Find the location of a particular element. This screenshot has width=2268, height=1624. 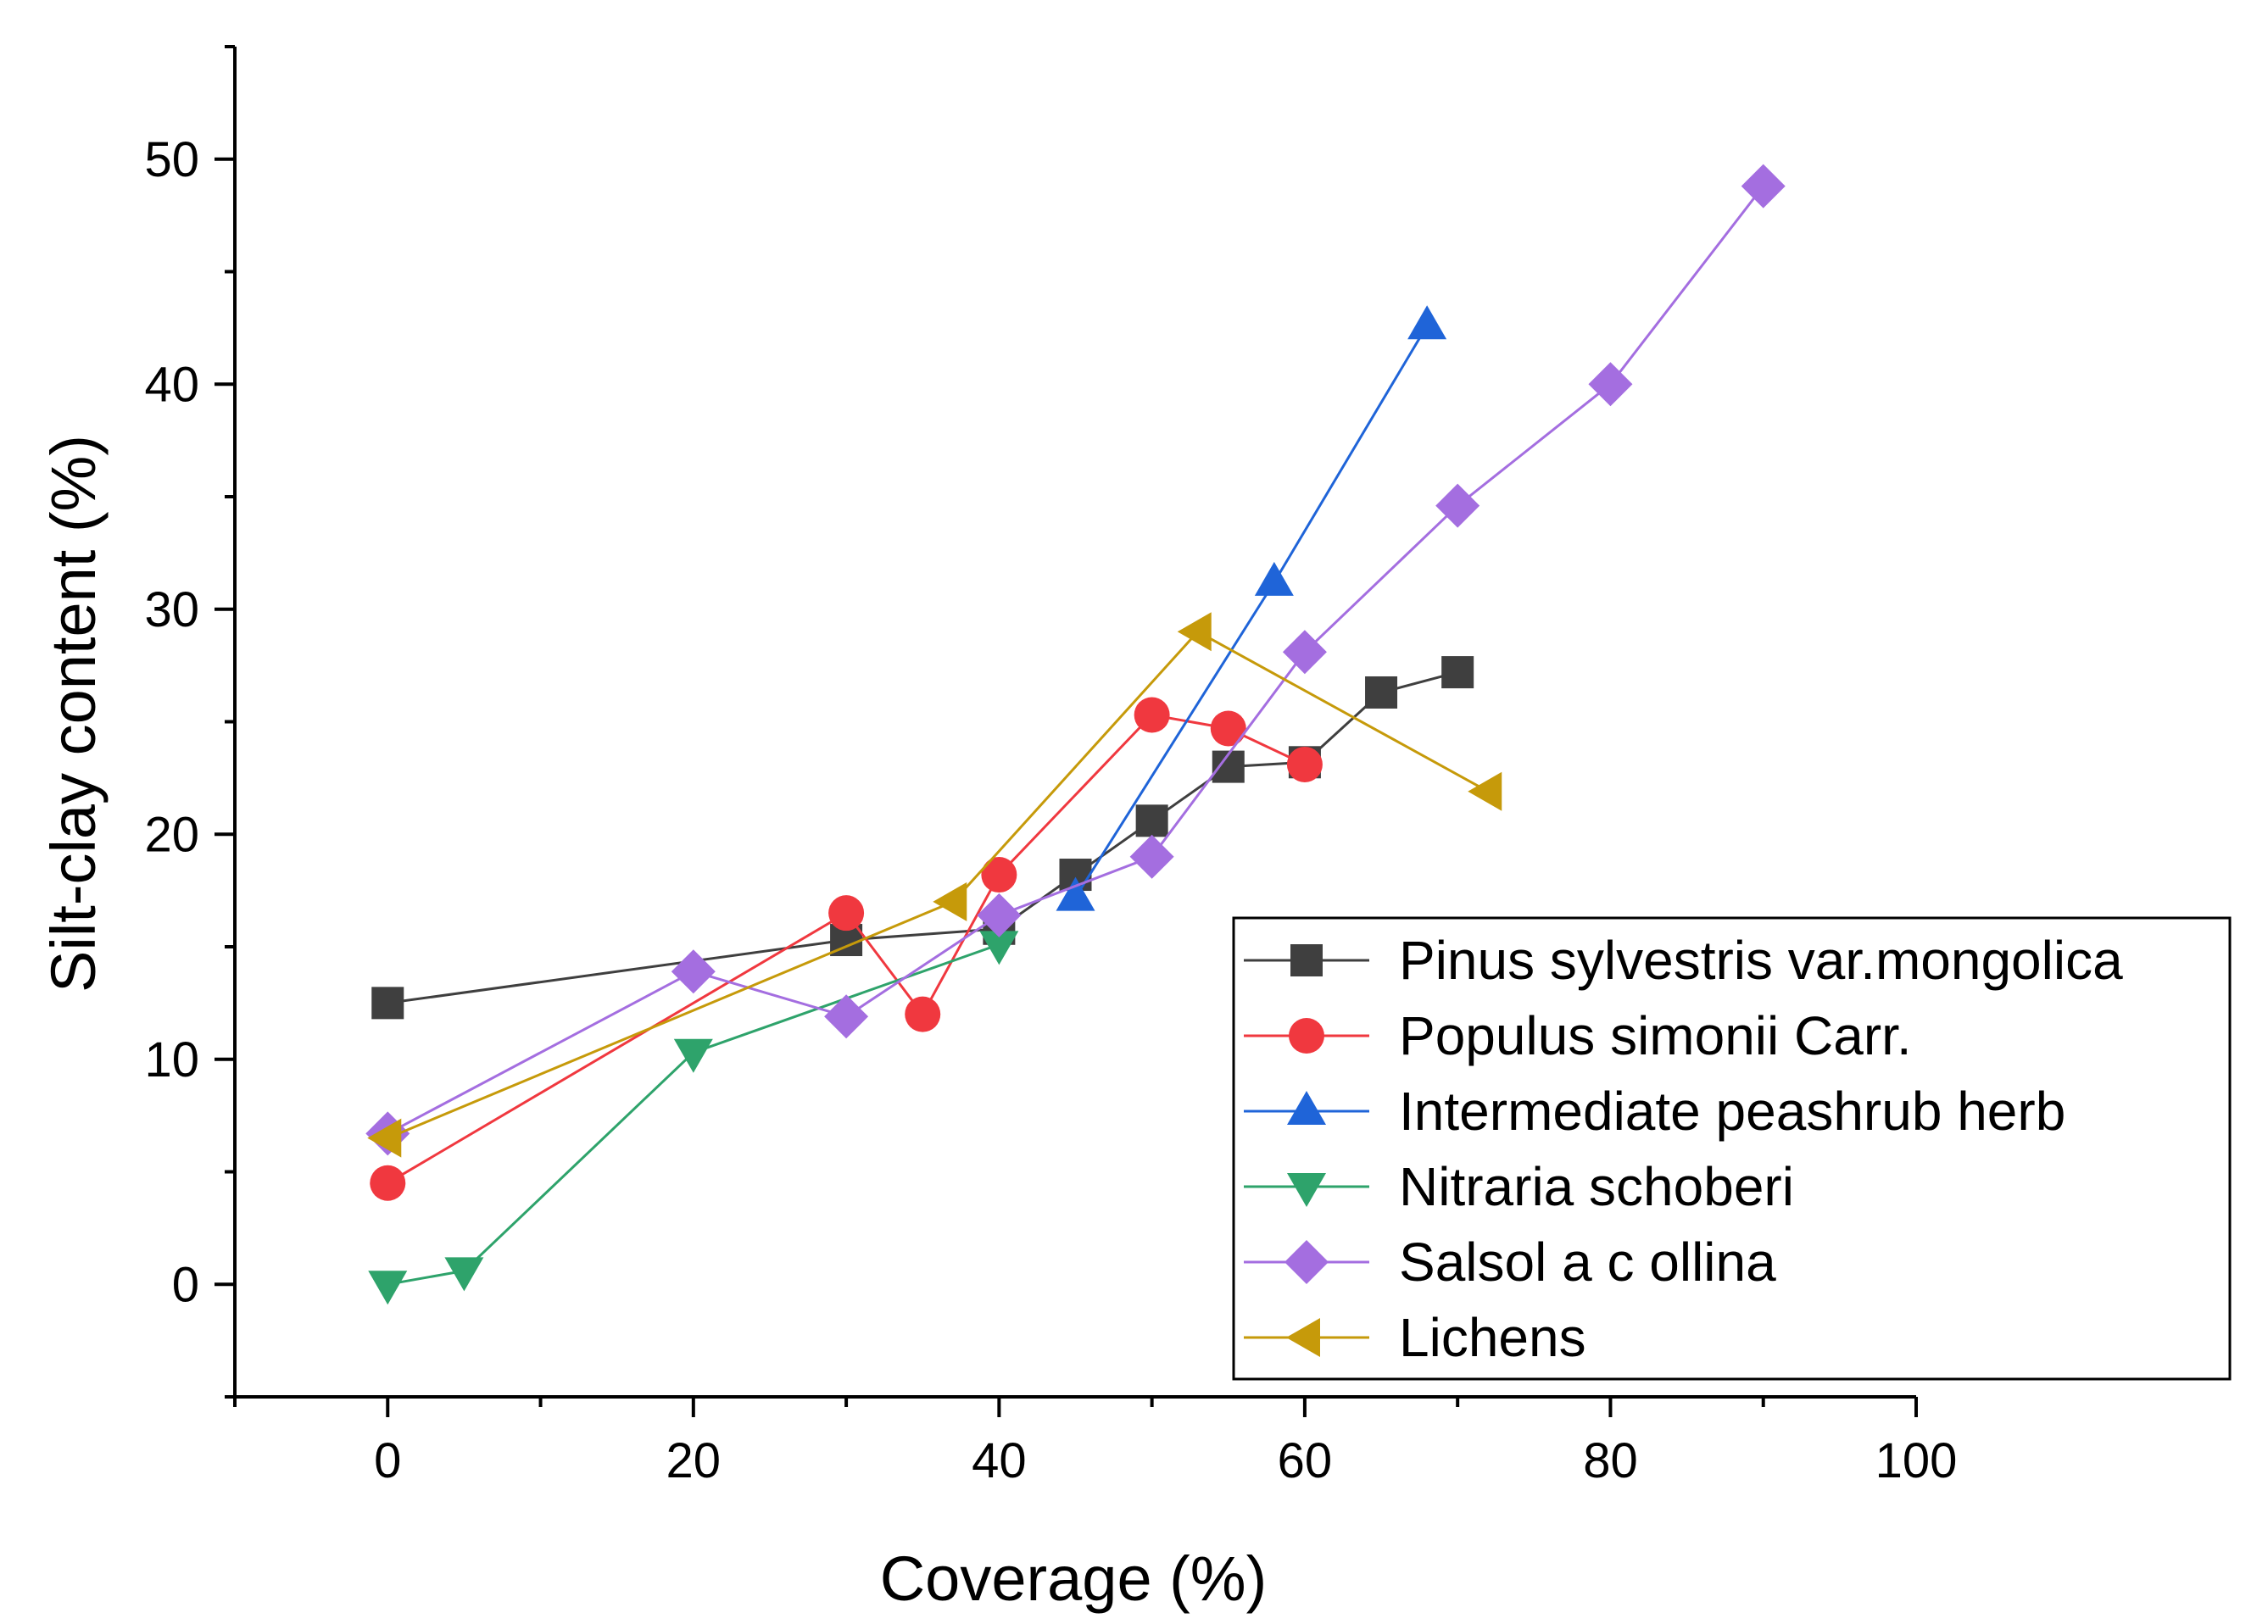

y-tick-label: 0 is located at coordinates (185, 1284).